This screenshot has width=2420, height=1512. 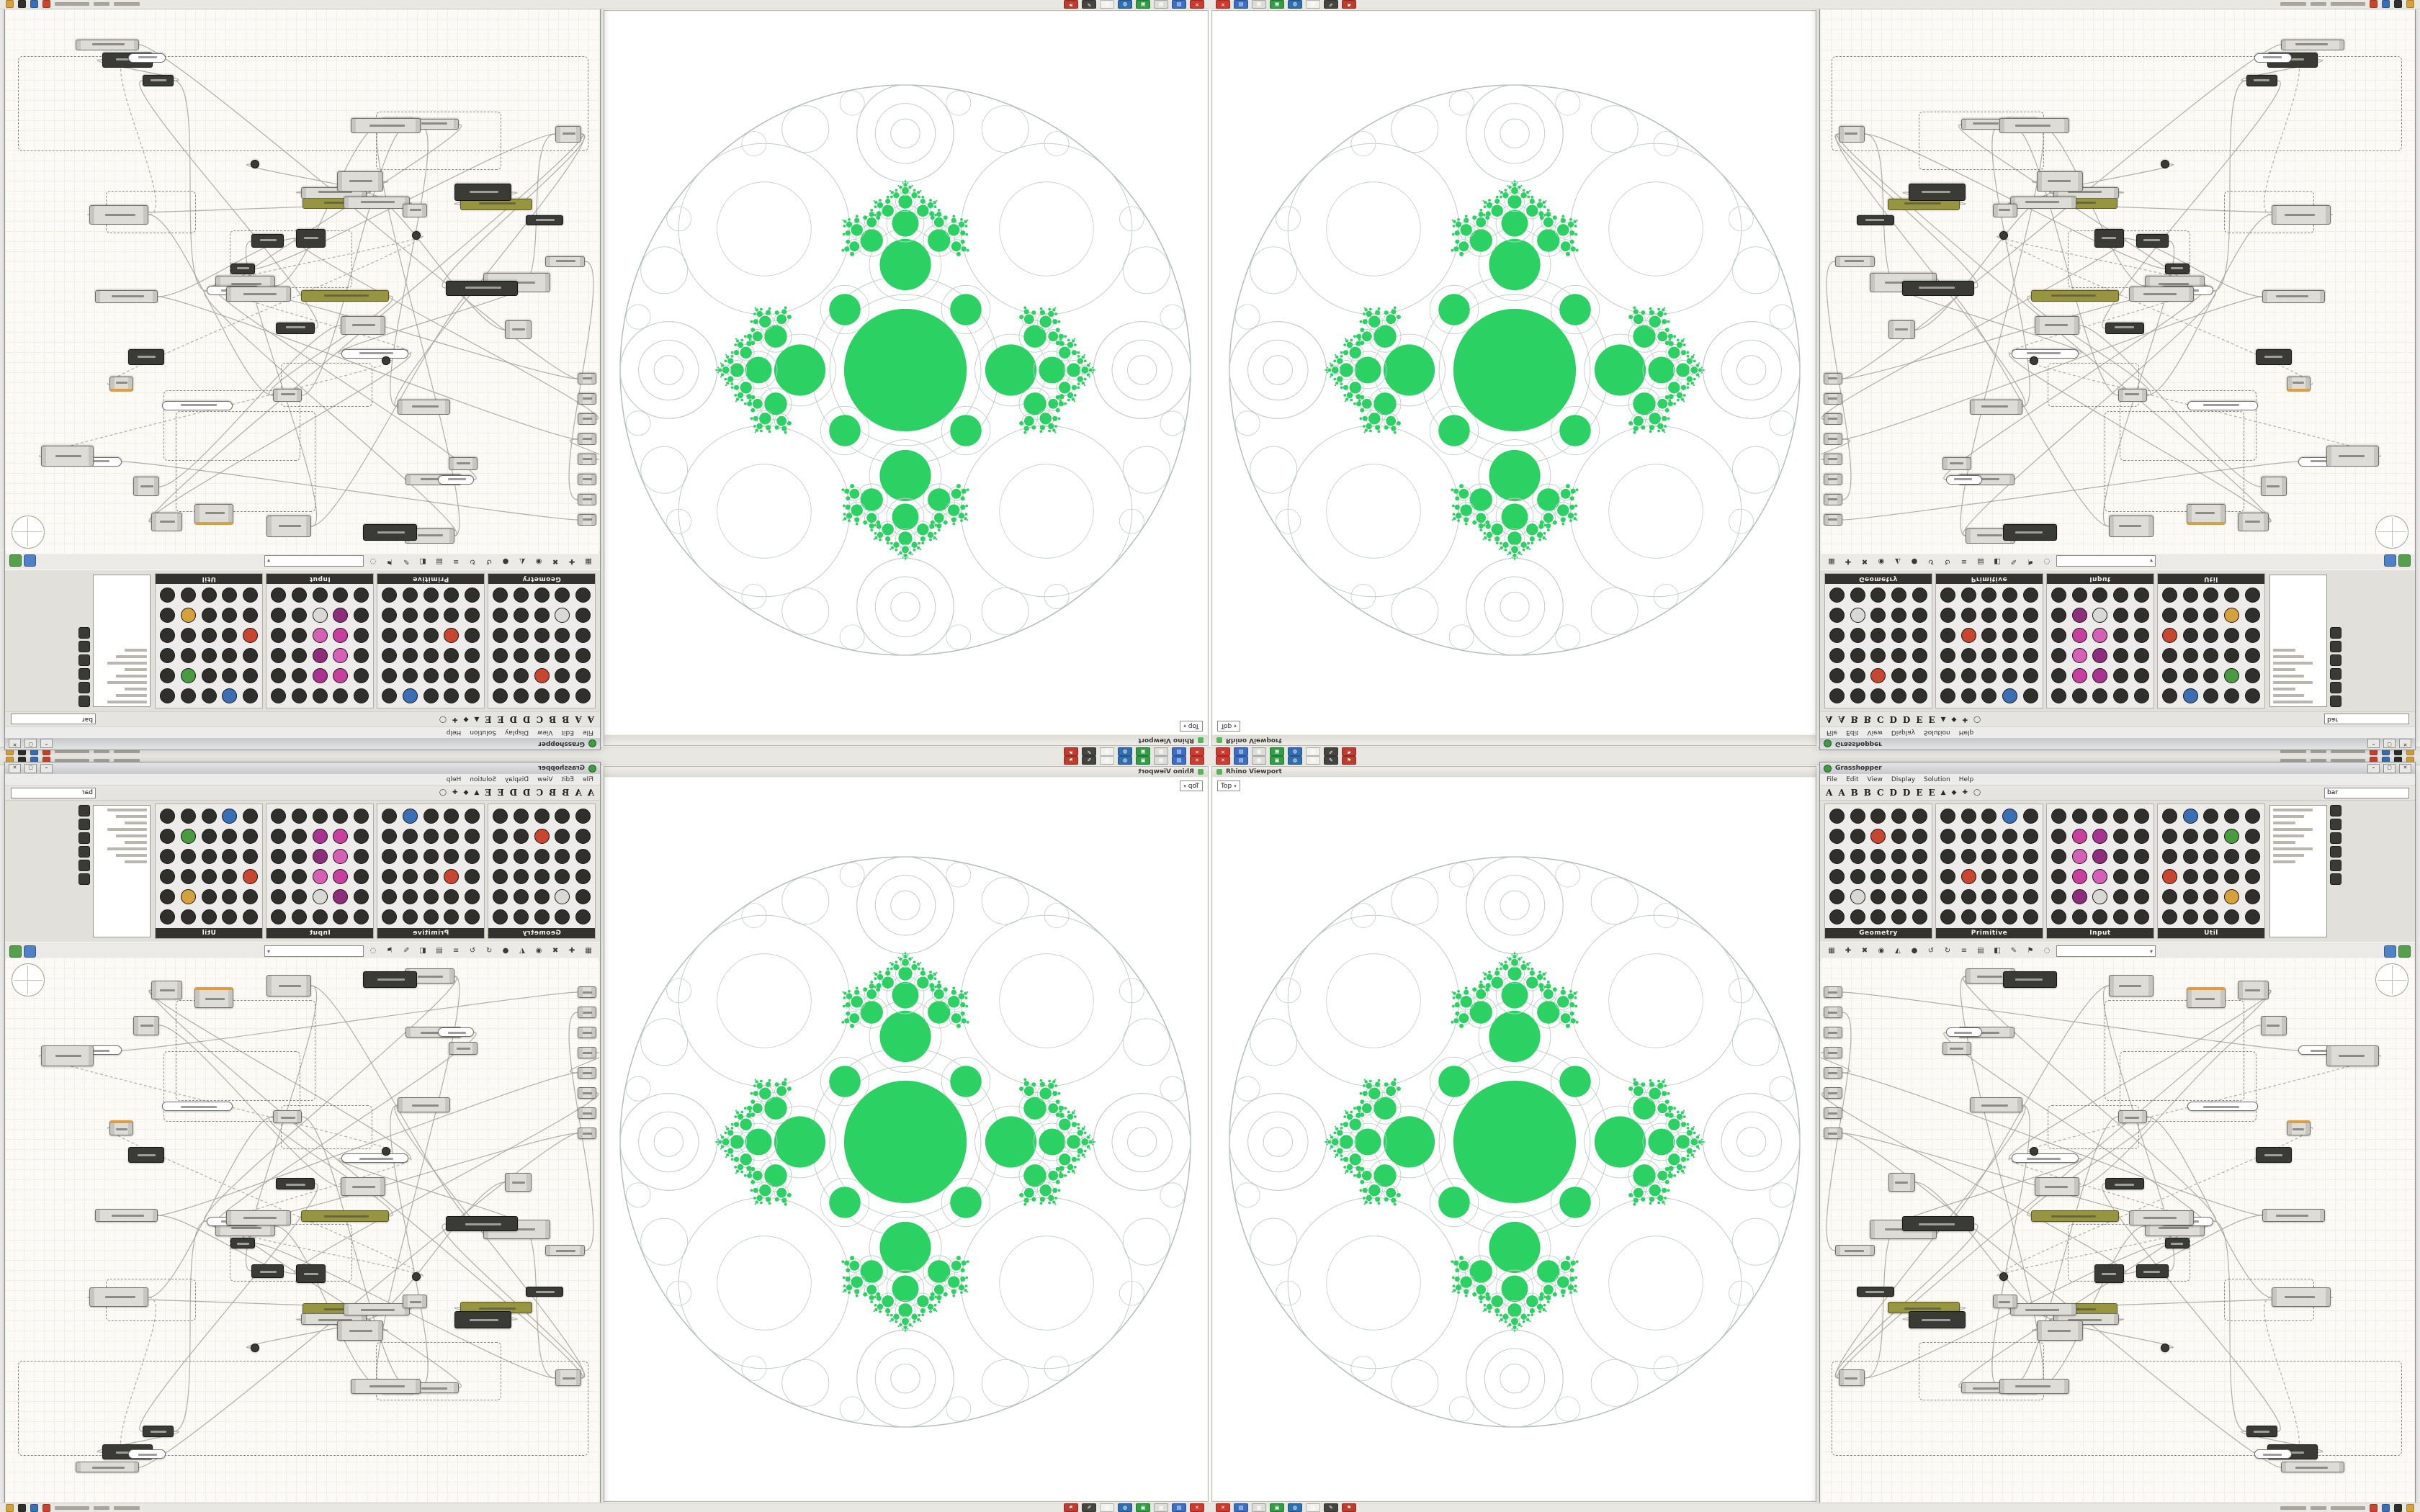 What do you see at coordinates (2389, 744) in the screenshot?
I see `maximize-button: ▢` at bounding box center [2389, 744].